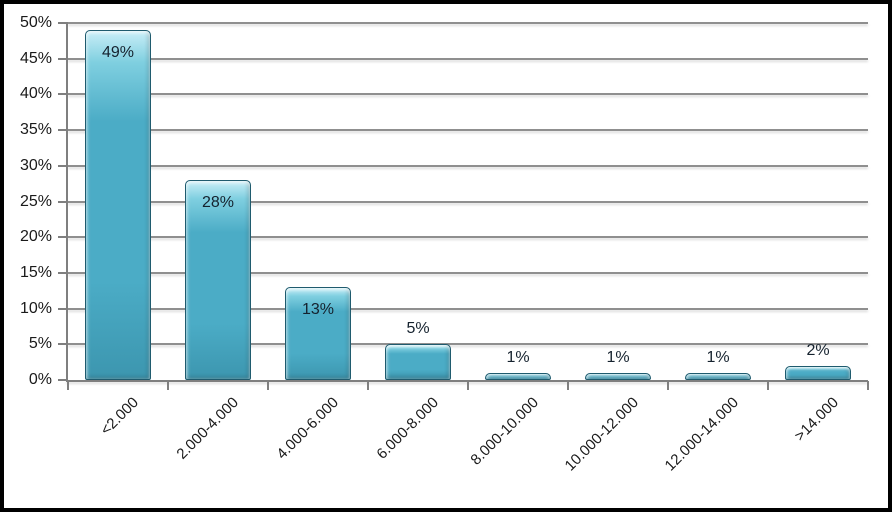 This screenshot has width=892, height=512. What do you see at coordinates (118, 53) in the screenshot?
I see `bar-value-label: 49%` at bounding box center [118, 53].